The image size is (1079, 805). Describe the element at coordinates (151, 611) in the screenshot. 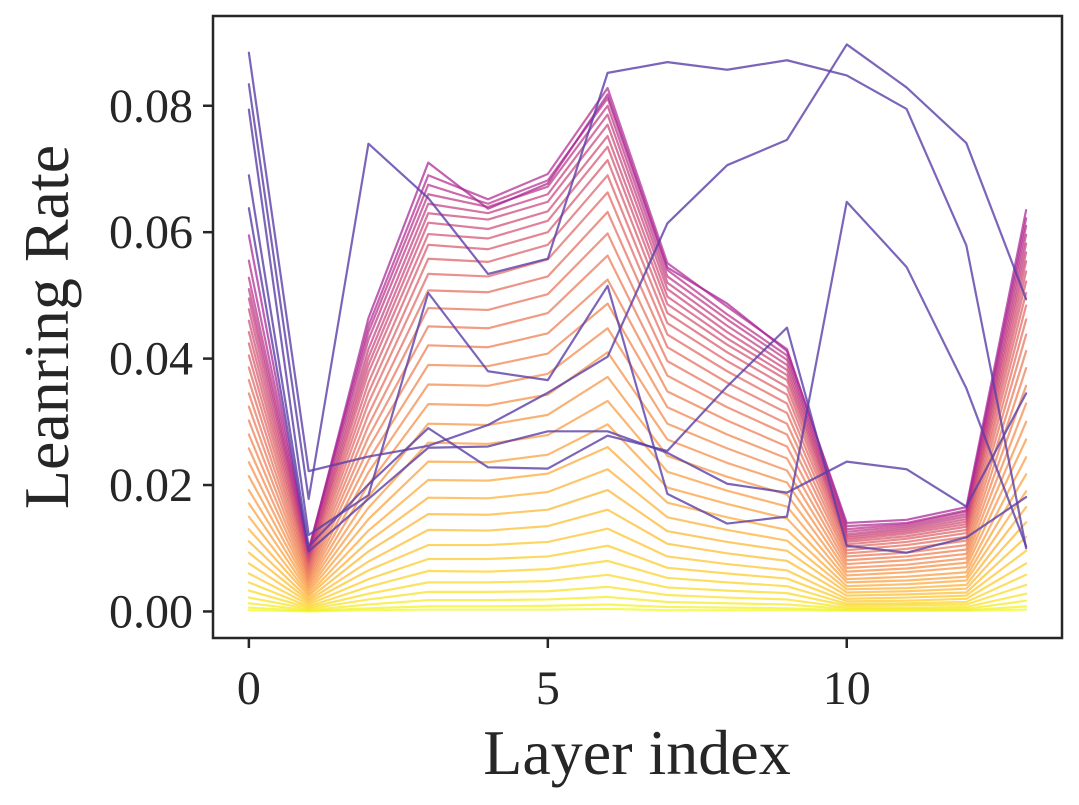

I see `y-tick-label: 0.00` at that location.